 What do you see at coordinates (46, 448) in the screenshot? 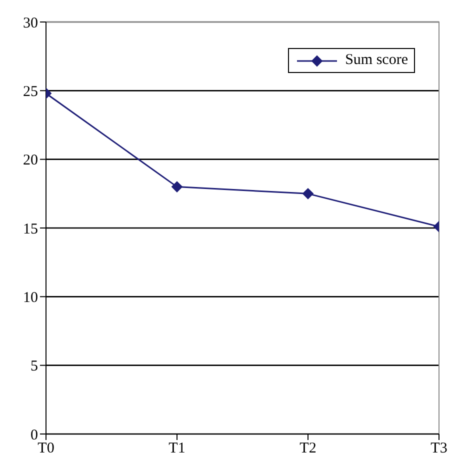
I see `x-tick-label: T0` at bounding box center [46, 448].